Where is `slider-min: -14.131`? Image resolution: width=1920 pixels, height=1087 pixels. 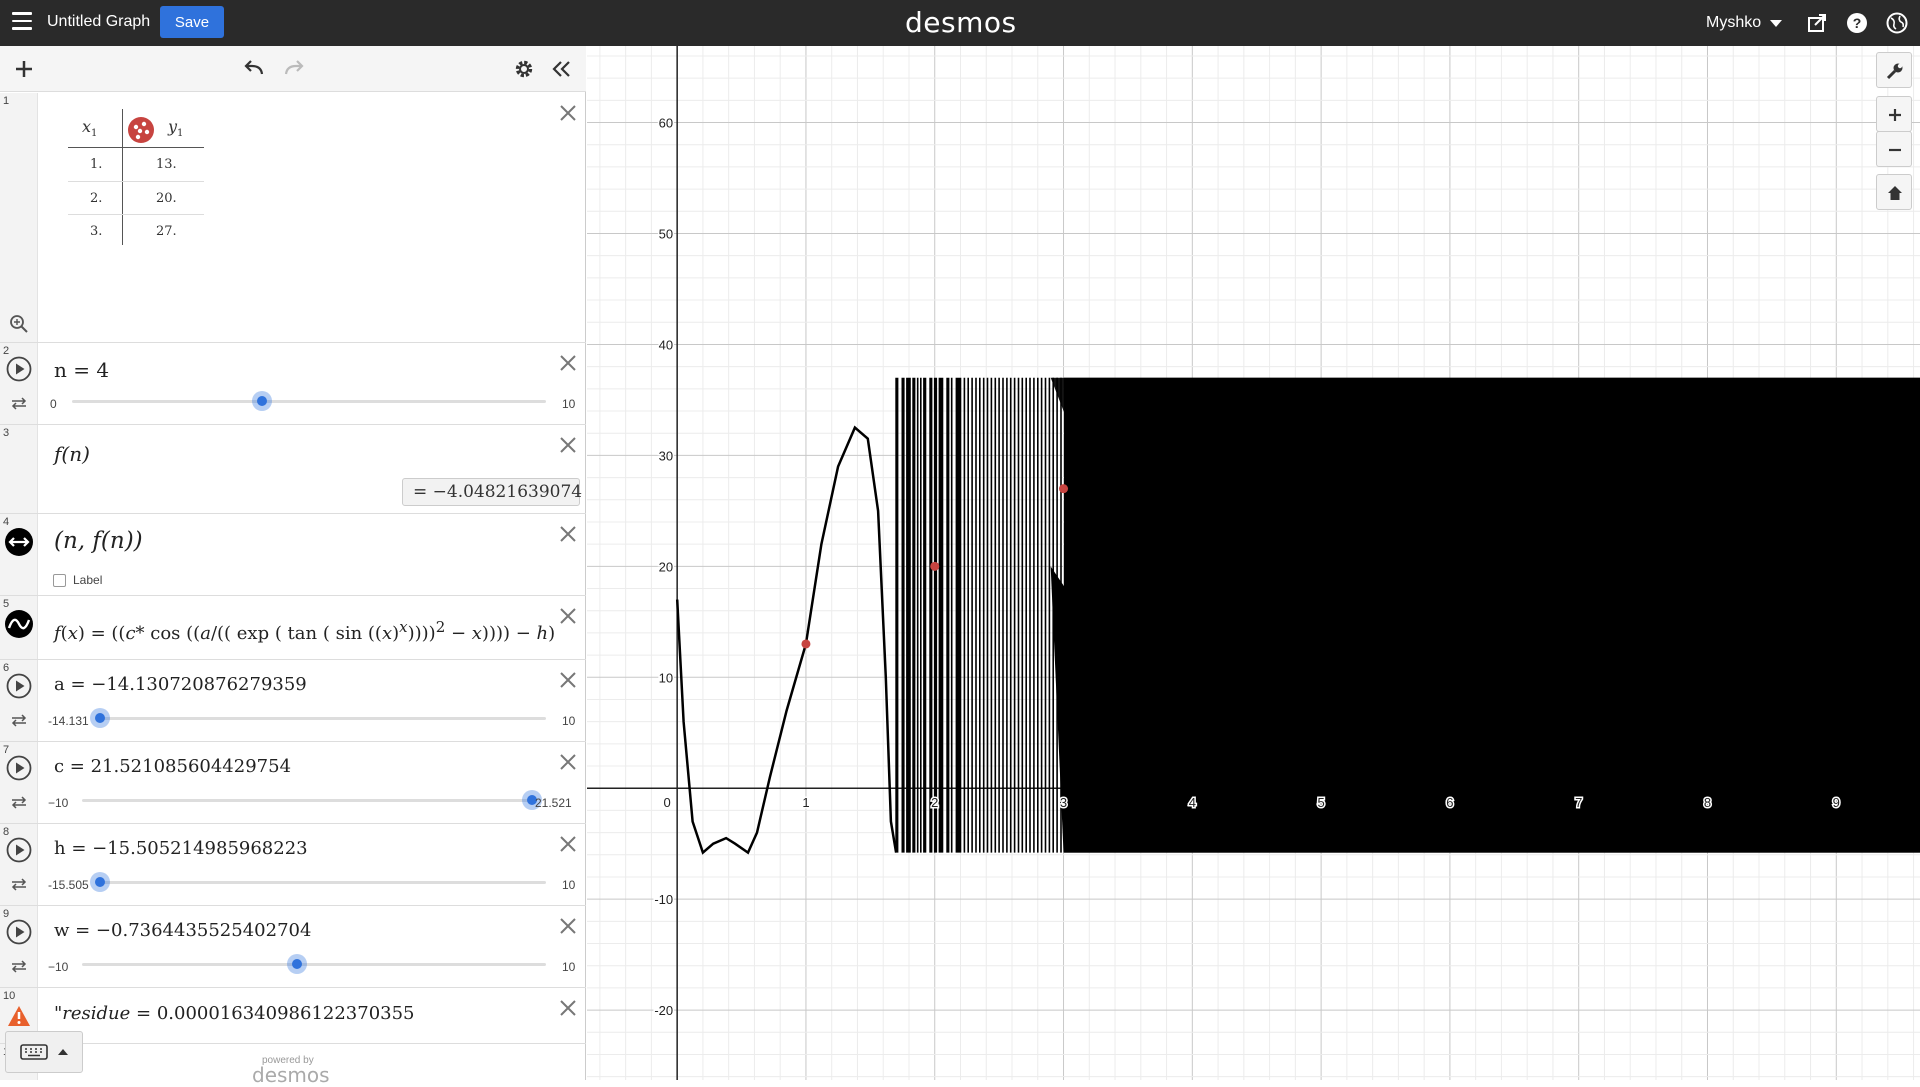 slider-min: -14.131 is located at coordinates (68, 721).